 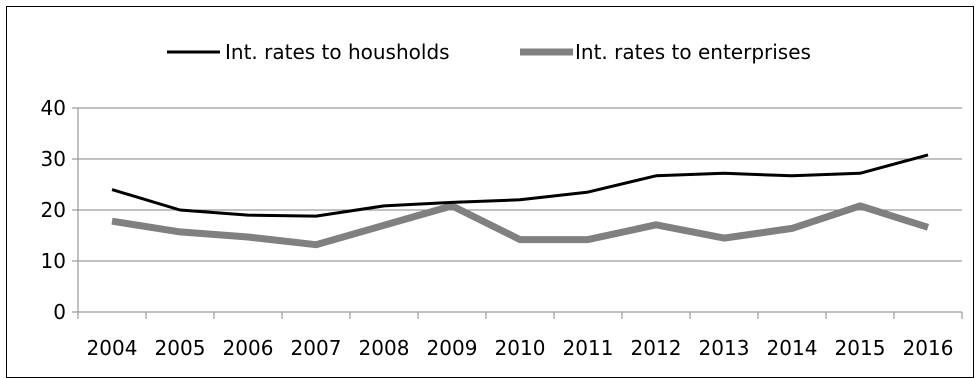 I want to click on series-line-enterprises, so click(x=520, y=225).